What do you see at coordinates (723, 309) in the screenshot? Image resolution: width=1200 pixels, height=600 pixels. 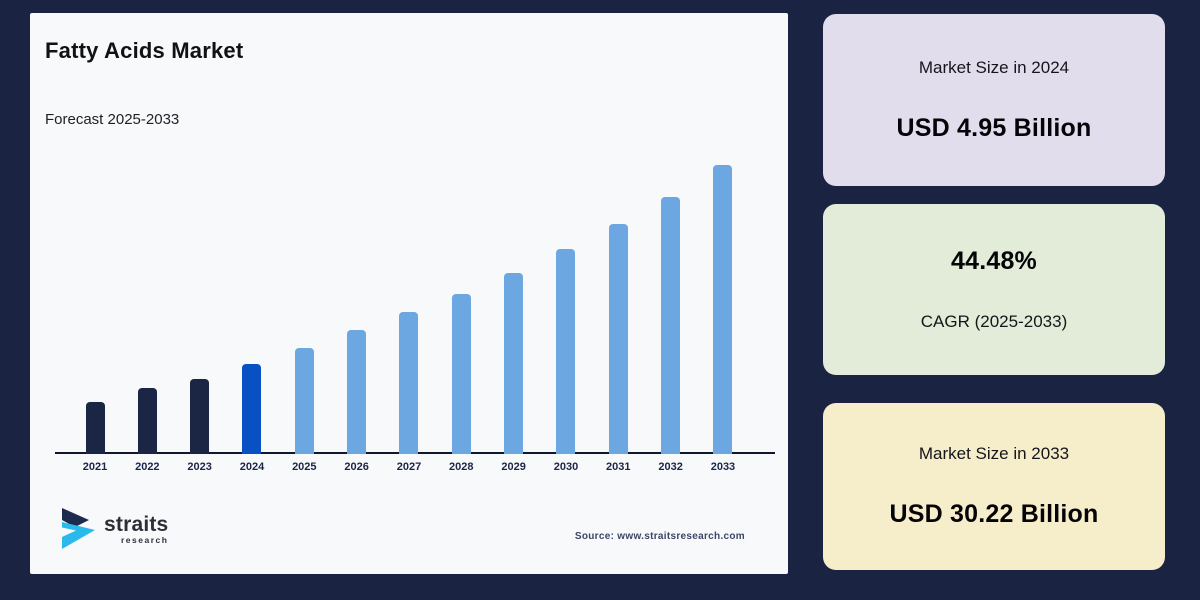 I see `bar-2033` at bounding box center [723, 309].